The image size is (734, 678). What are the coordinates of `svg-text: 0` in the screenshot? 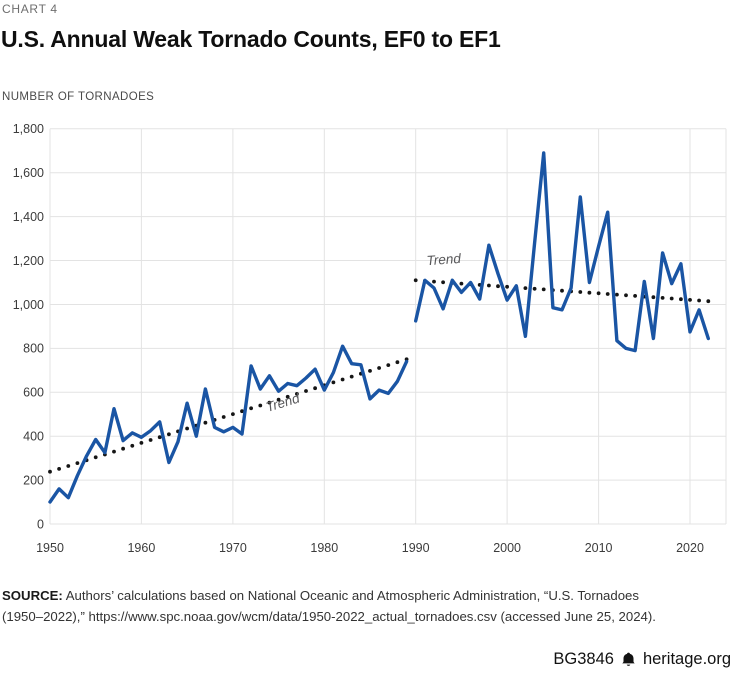 It's located at (40, 524).